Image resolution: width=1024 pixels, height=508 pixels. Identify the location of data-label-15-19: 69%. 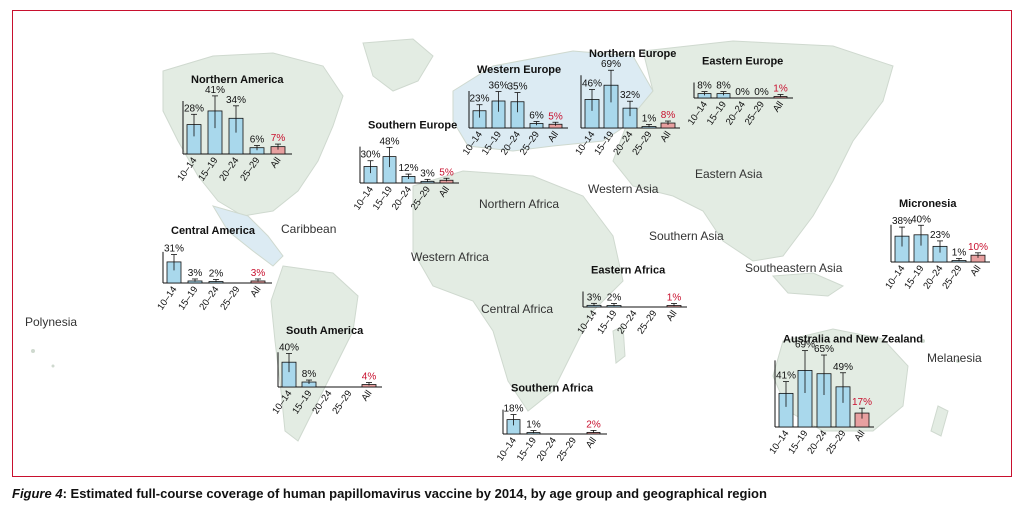
(805, 345).